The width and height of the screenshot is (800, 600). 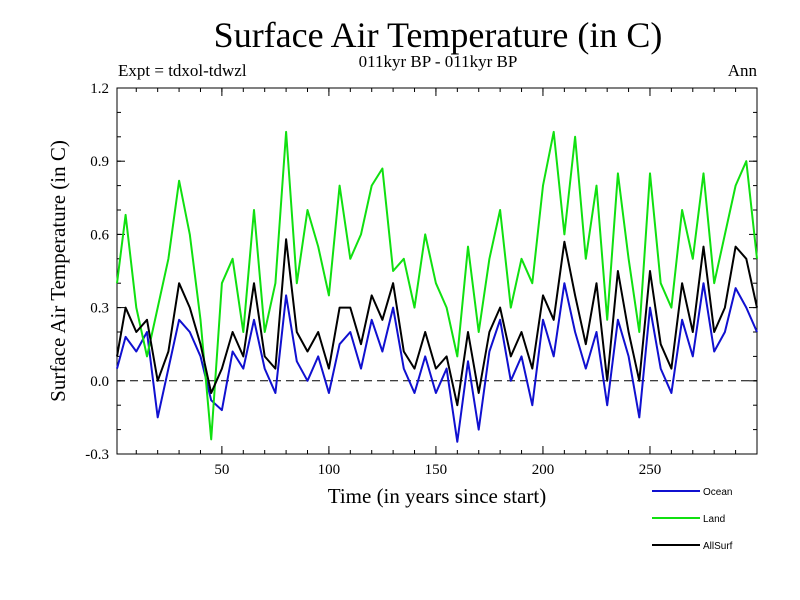 What do you see at coordinates (221, 470) in the screenshot?
I see `x-tick-label: 50` at bounding box center [221, 470].